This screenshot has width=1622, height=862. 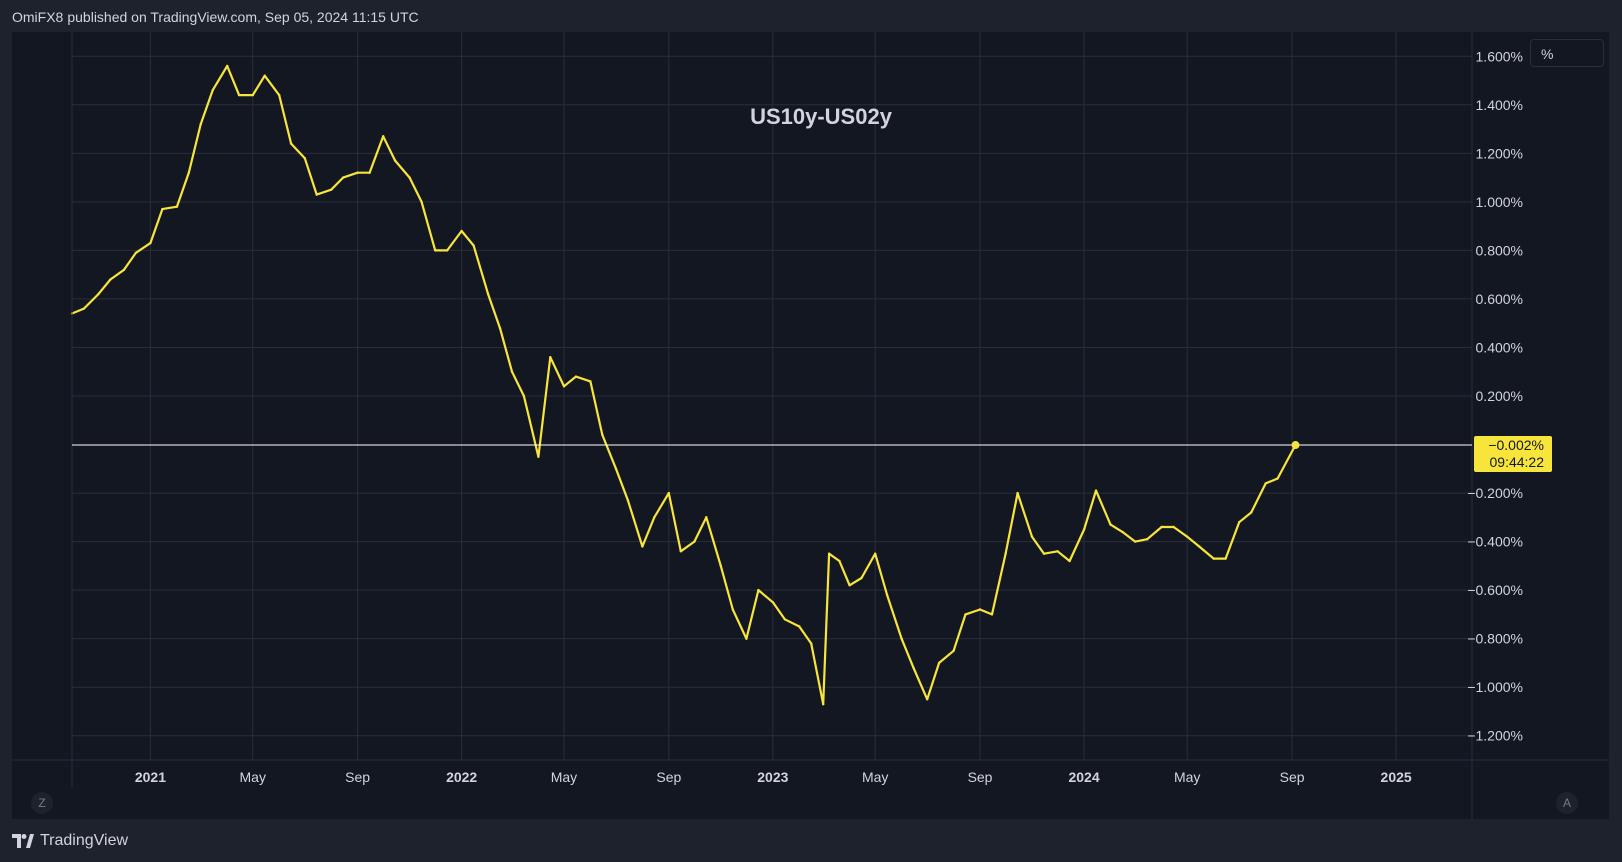 I want to click on last-value-dot, so click(x=1295, y=445).